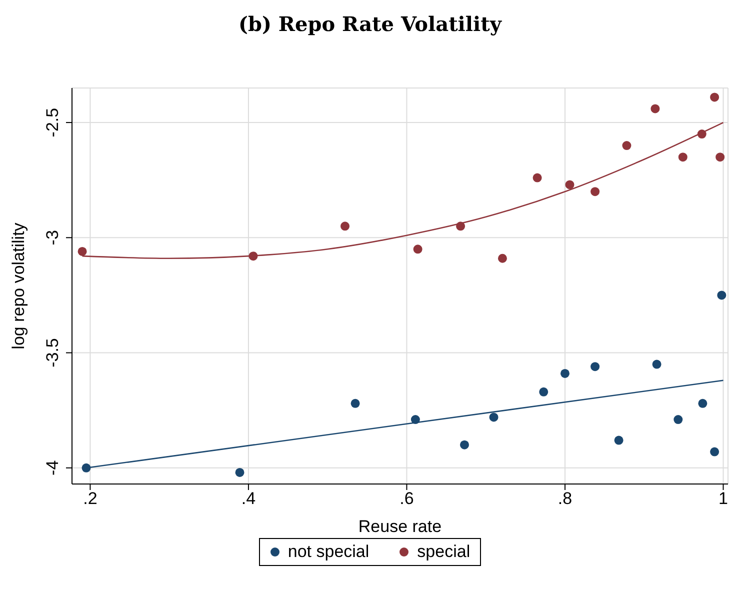  Describe the element at coordinates (723, 498) in the screenshot. I see `x-tick-label: 1` at that location.